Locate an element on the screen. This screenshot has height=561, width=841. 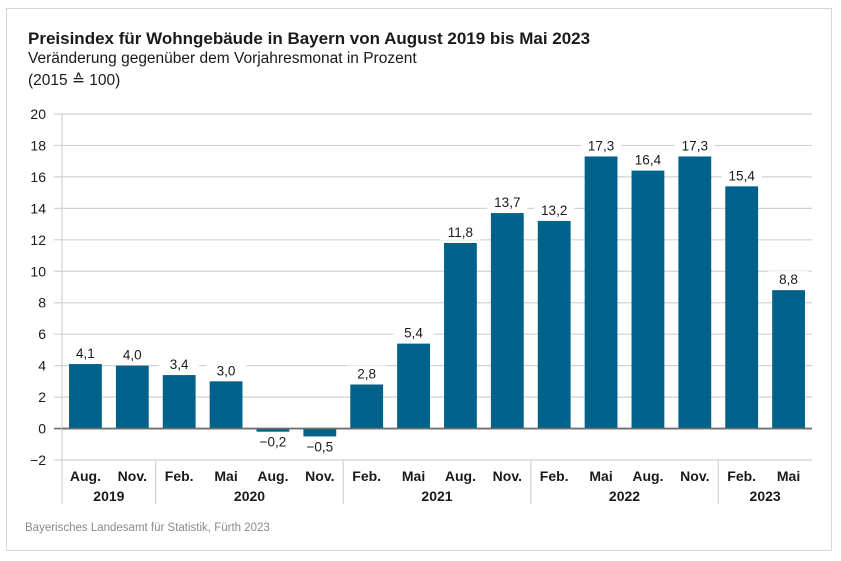
y-tick-label: 18 is located at coordinates (38, 145).